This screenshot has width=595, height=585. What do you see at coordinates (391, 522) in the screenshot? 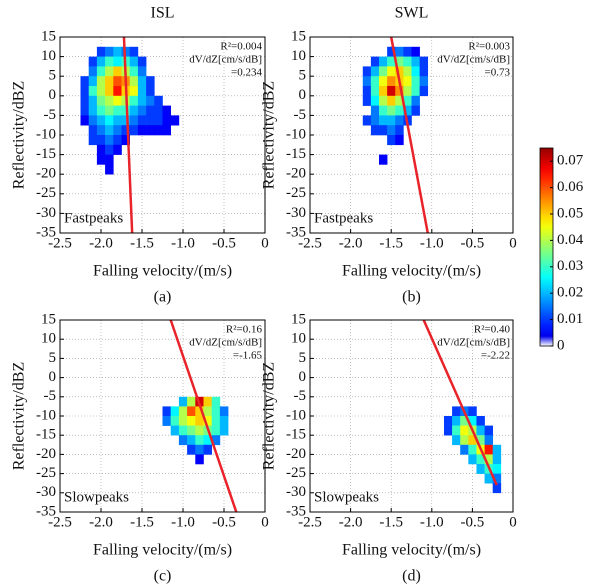
I see `x-tick-label: -1.5` at bounding box center [391, 522].